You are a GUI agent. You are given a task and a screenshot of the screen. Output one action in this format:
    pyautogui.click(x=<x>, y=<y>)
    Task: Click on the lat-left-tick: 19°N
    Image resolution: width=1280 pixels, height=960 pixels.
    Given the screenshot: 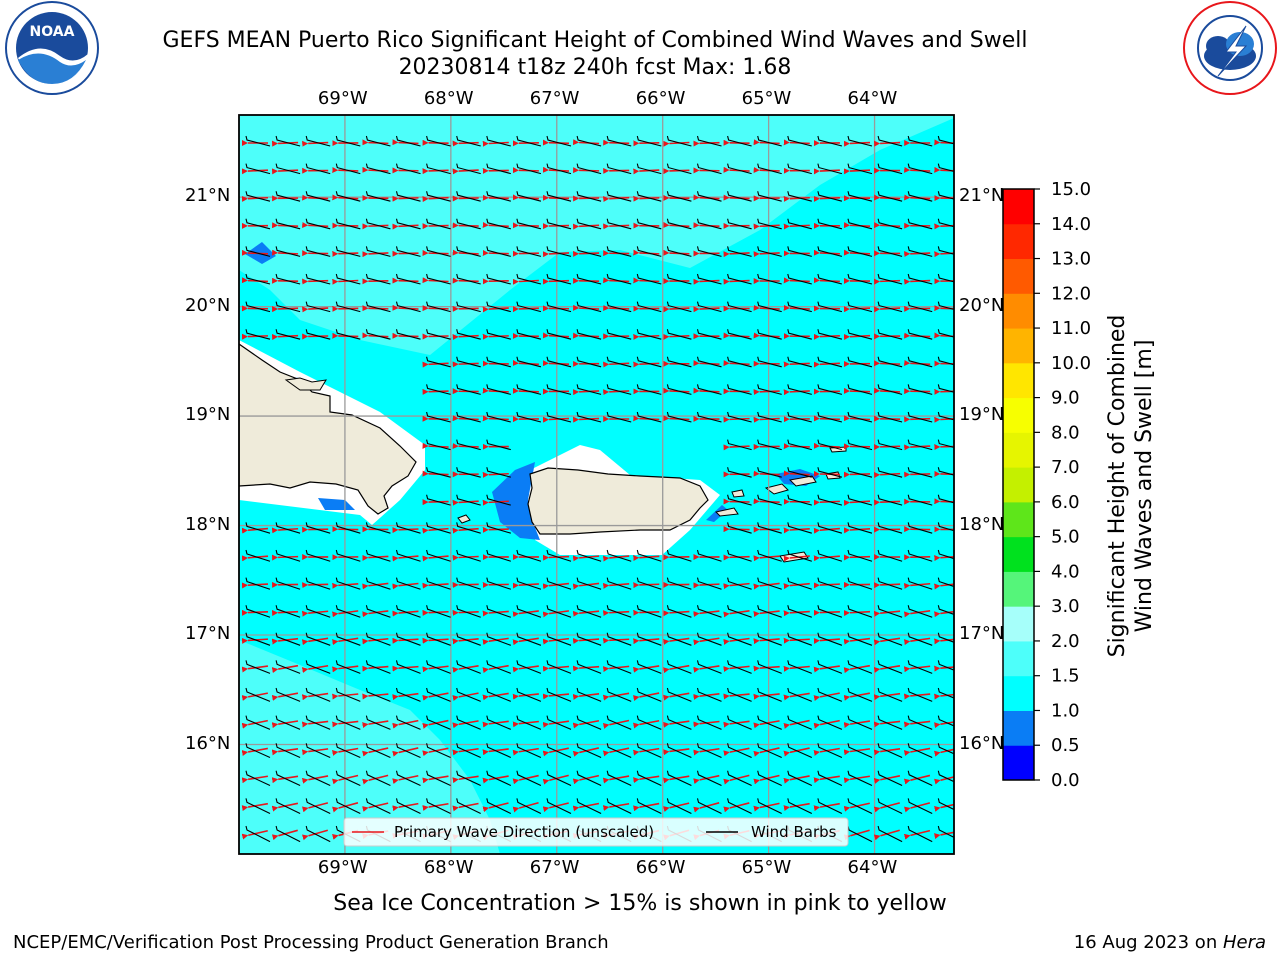 What is the action you would take?
    pyautogui.click(x=208, y=415)
    